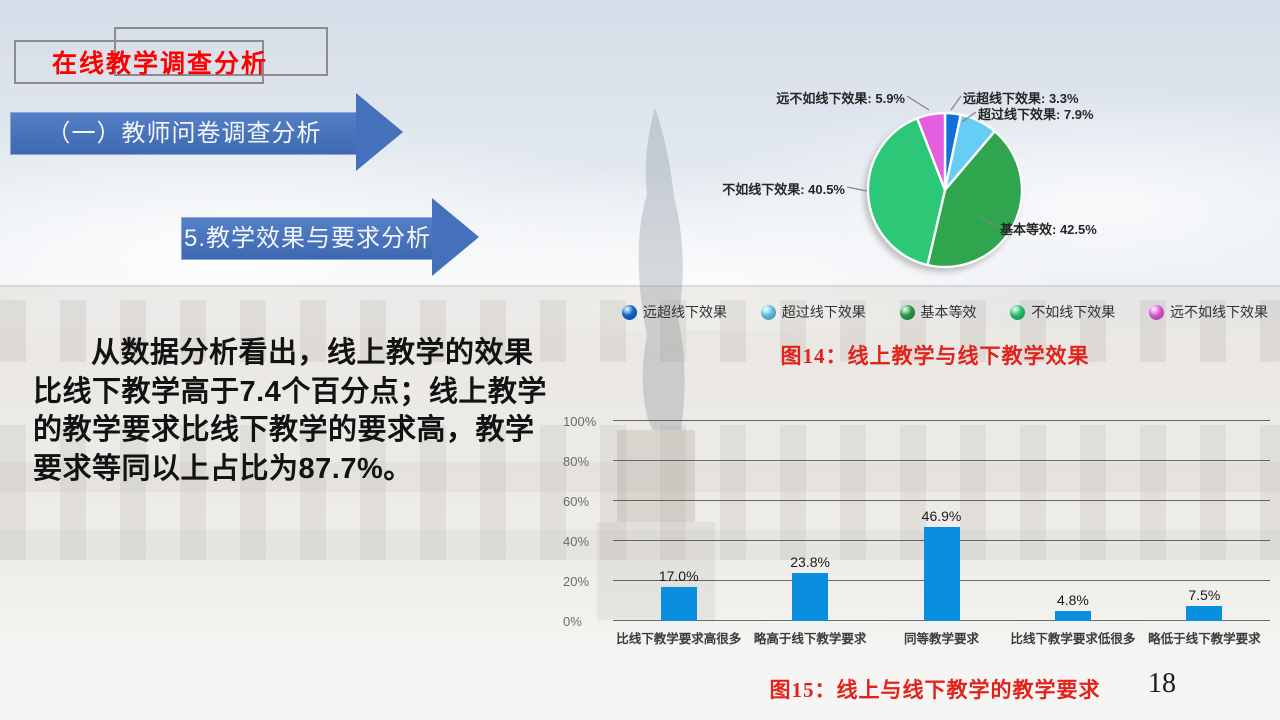 This screenshot has width=1280, height=720. What do you see at coordinates (678, 521) in the screenshot?
I see `bar-slot: 17.0%` at bounding box center [678, 521].